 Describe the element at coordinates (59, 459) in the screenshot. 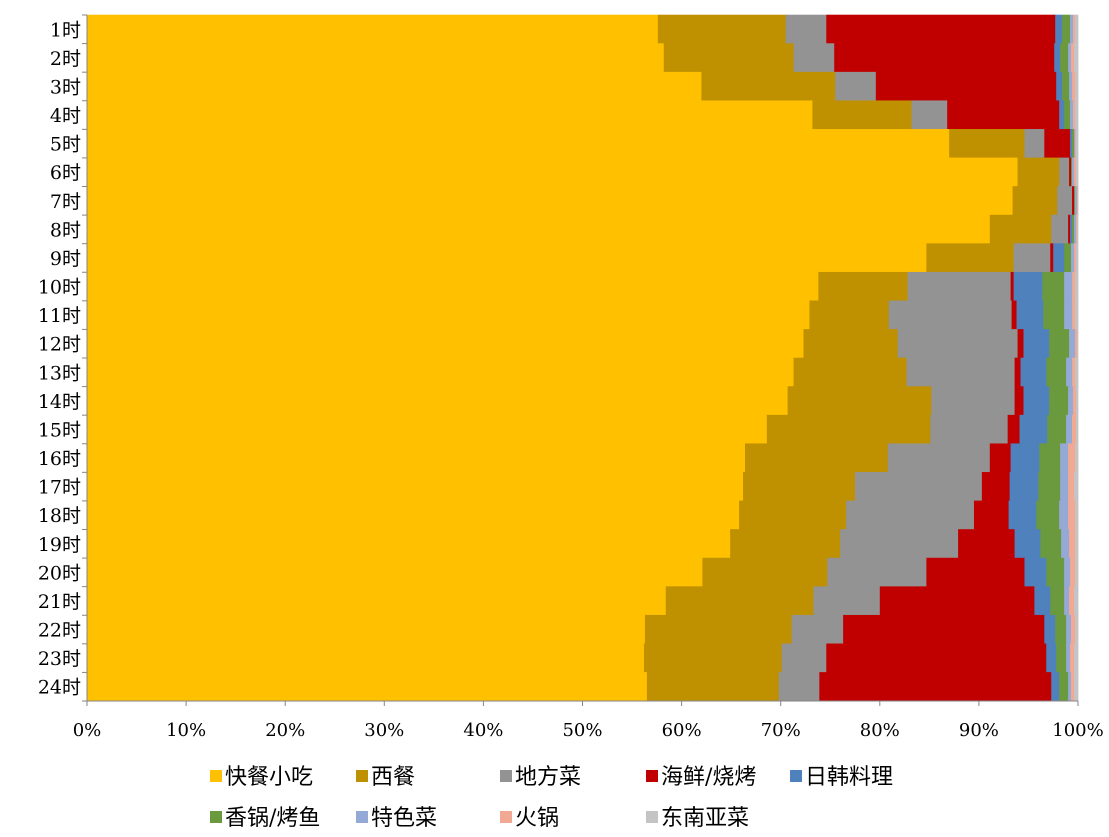

I see `y-tick-label: 16时` at that location.